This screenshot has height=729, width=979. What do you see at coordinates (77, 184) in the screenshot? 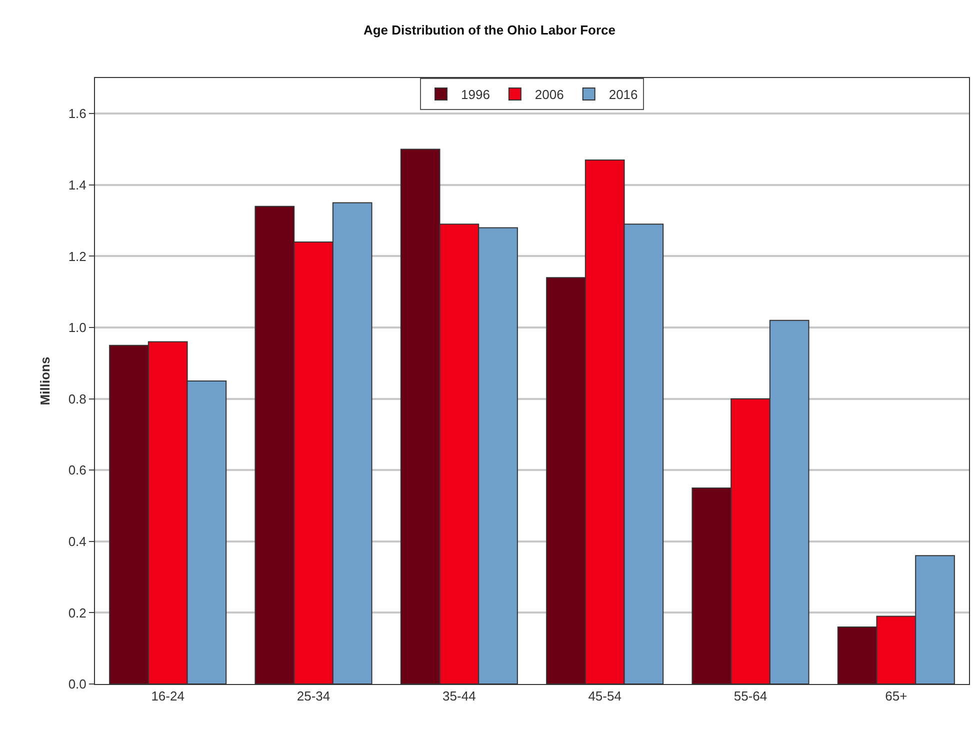
I see `y-tick-label: 1.4` at bounding box center [77, 184].